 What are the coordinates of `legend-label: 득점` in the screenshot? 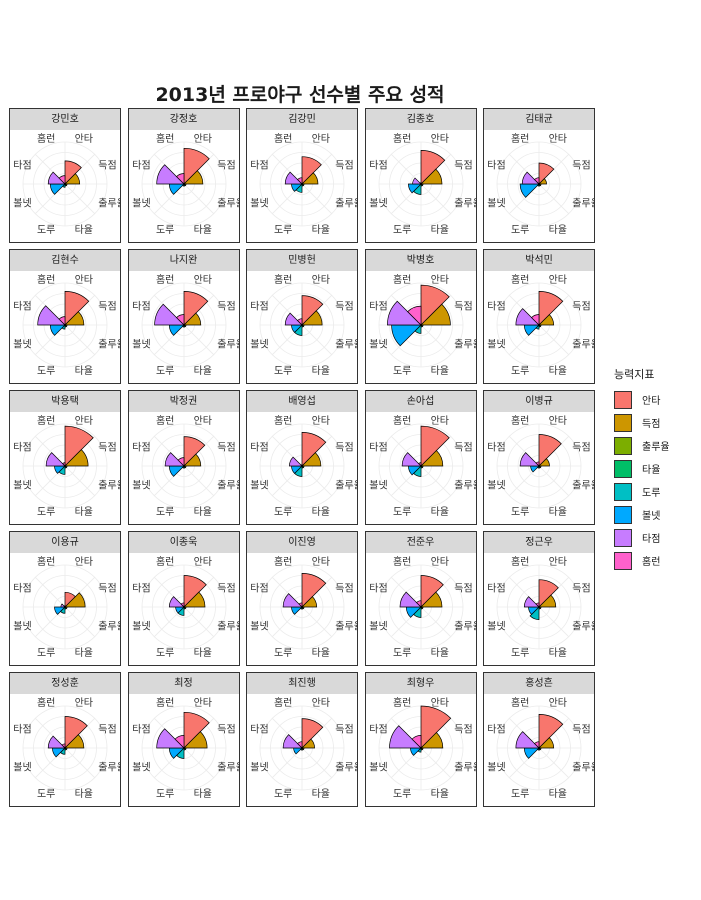 It's located at (651, 424).